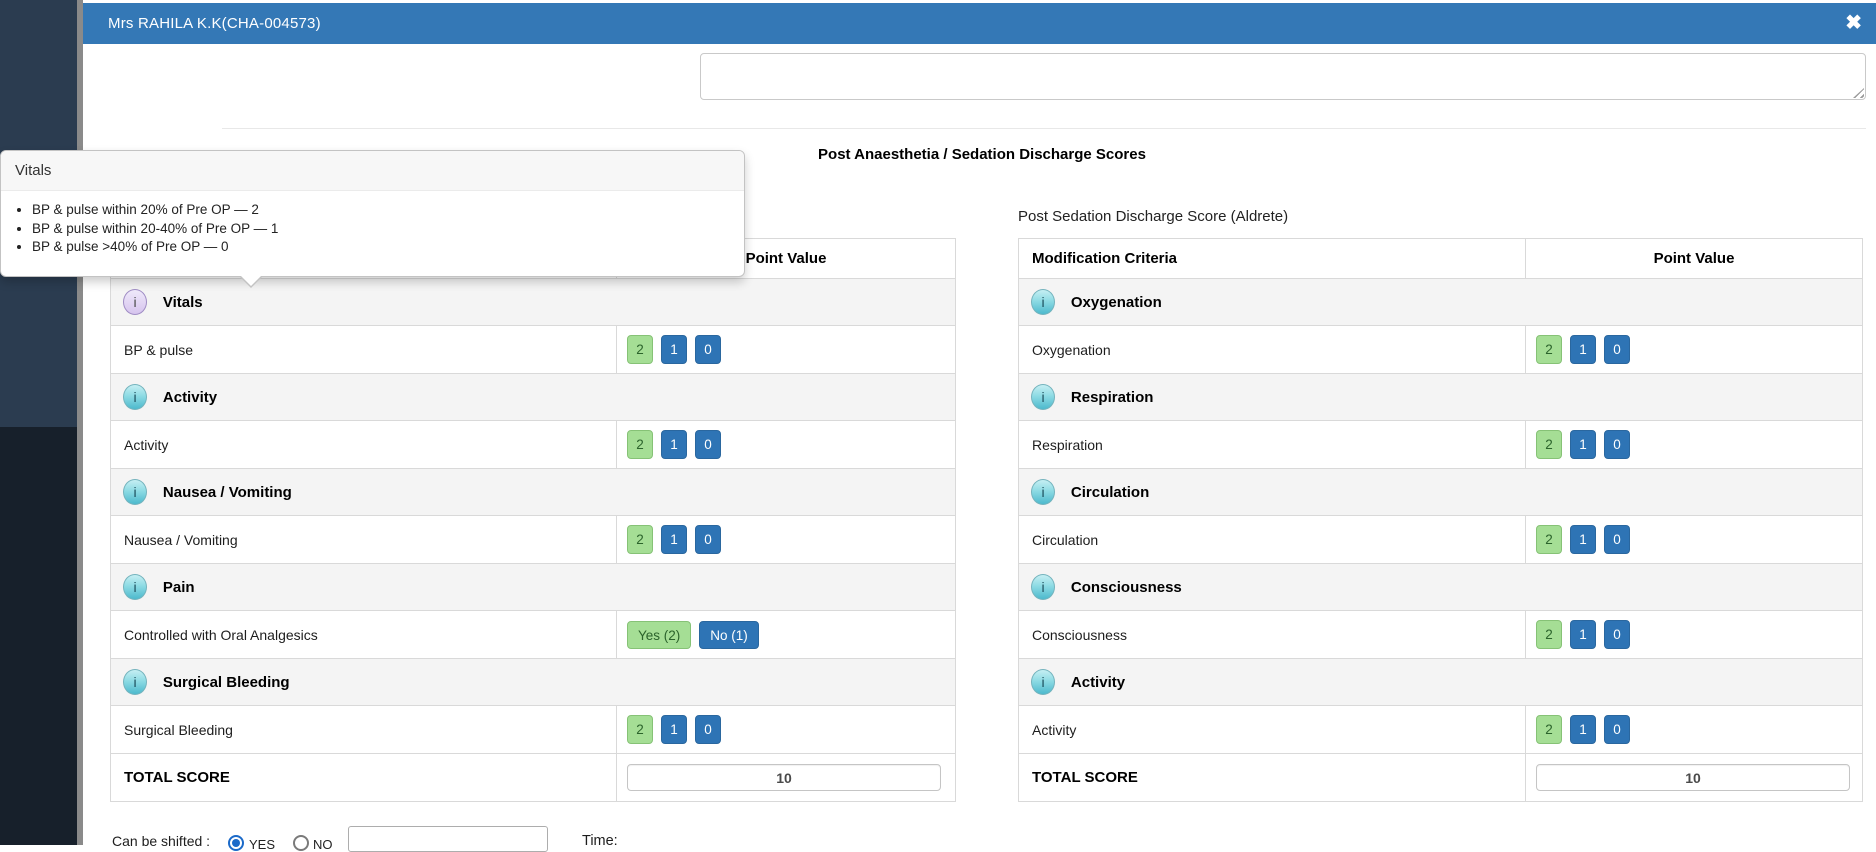 Image resolution: width=1876 pixels, height=852 pixels. Describe the element at coordinates (659, 634) in the screenshot. I see `yes-button: Yes (2)` at that location.